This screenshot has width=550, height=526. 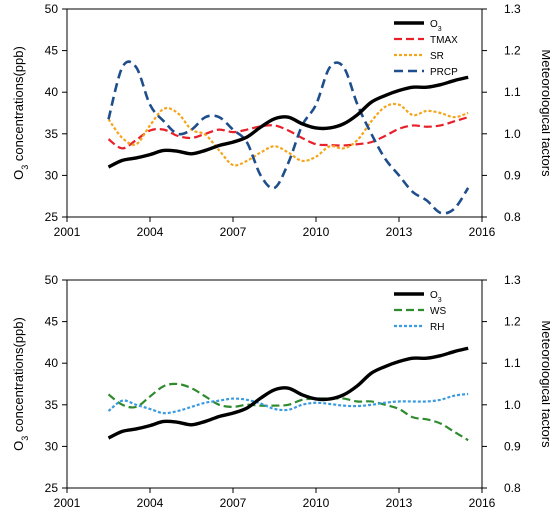 What do you see at coordinates (444, 72) in the screenshot?
I see `legend-label-prcp: PRCP` at bounding box center [444, 72].